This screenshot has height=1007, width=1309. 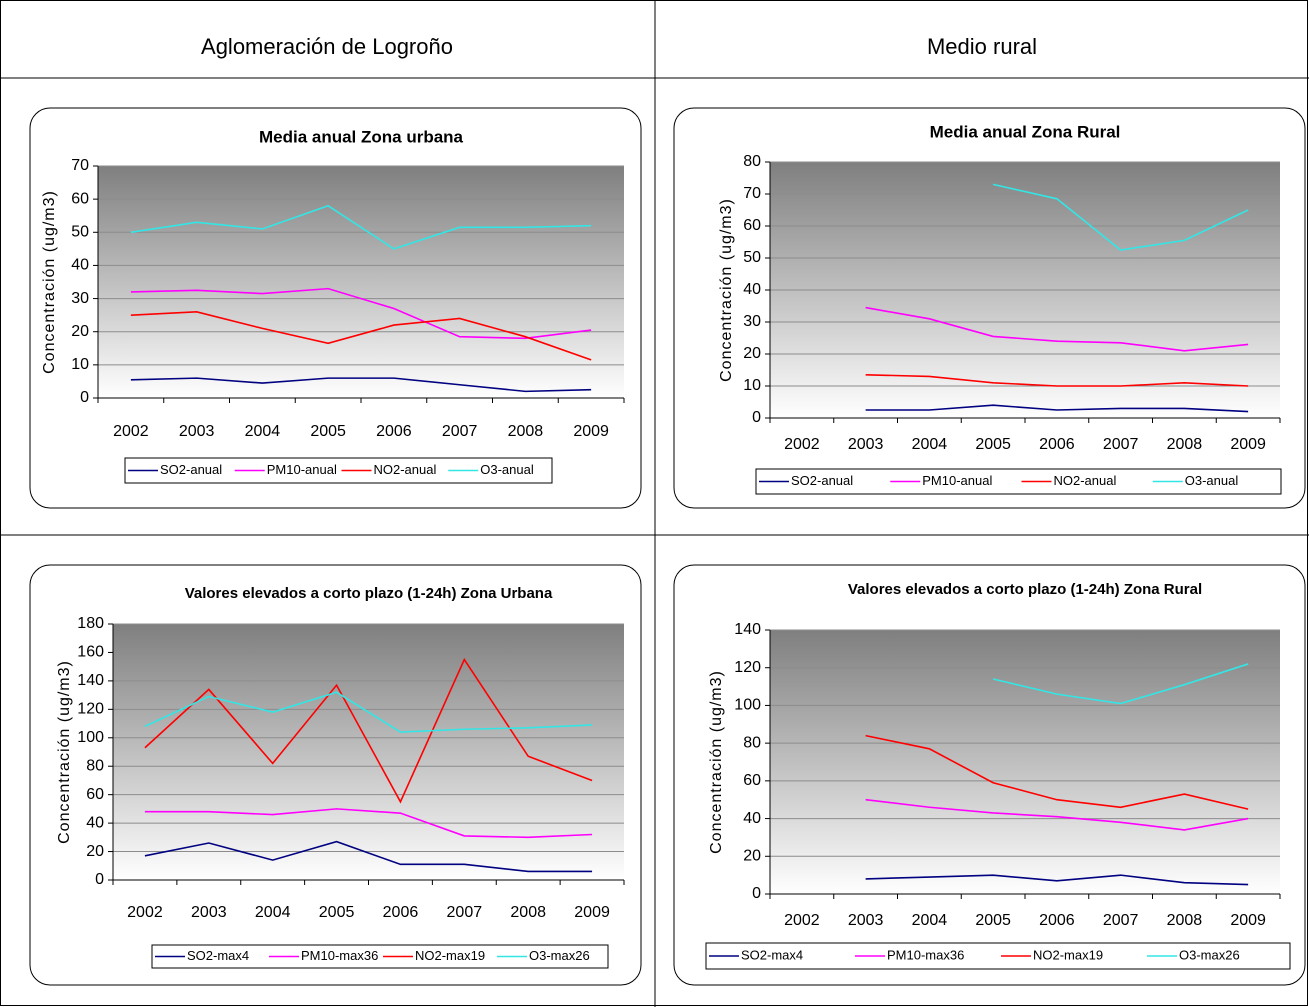 What do you see at coordinates (90, 652) in the screenshot?
I see `y-tick-label: 160` at bounding box center [90, 652].